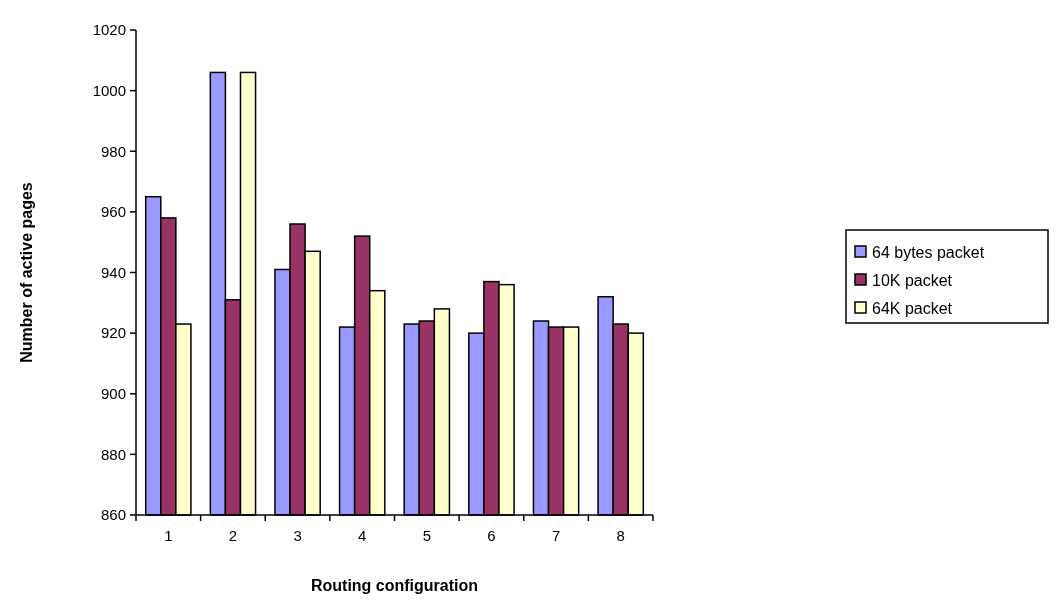 Image resolution: width=1059 pixels, height=603 pixels. I want to click on x-tick-label: 2, so click(233, 535).